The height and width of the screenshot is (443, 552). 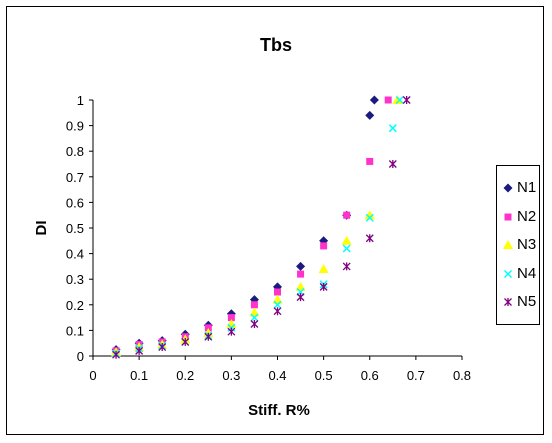 I want to click on x-tick-label: 0.3, so click(x=231, y=375).